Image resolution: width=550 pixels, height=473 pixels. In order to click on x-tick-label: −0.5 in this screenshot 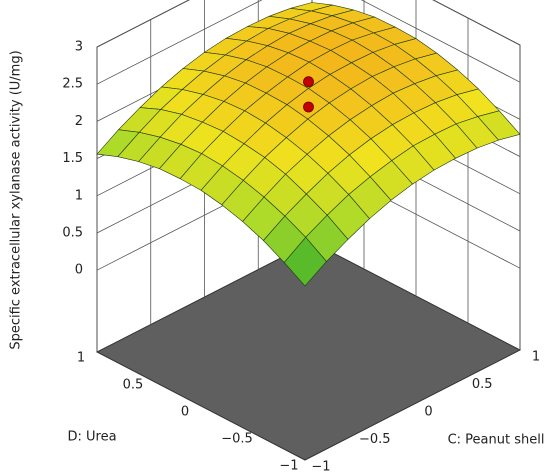, I will do `click(375, 439)`.